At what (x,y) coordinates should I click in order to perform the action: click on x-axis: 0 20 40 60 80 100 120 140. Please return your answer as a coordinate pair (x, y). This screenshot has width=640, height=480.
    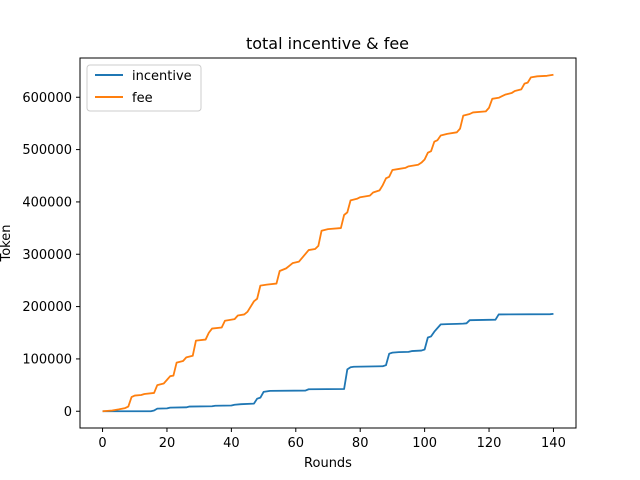
    Looking at the image, I should click on (332, 439).